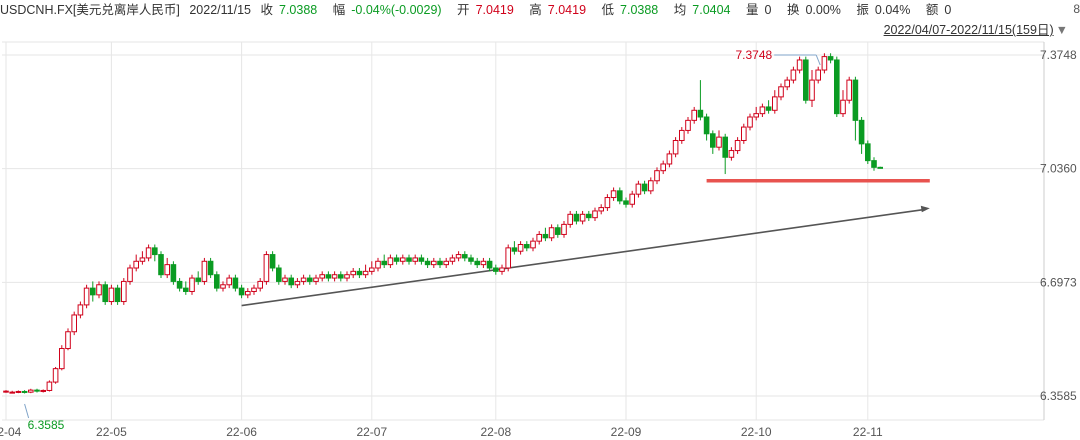 This screenshot has width=1080, height=440. What do you see at coordinates (371, 432) in the screenshot?
I see `x-tick-label: 22-07` at bounding box center [371, 432].